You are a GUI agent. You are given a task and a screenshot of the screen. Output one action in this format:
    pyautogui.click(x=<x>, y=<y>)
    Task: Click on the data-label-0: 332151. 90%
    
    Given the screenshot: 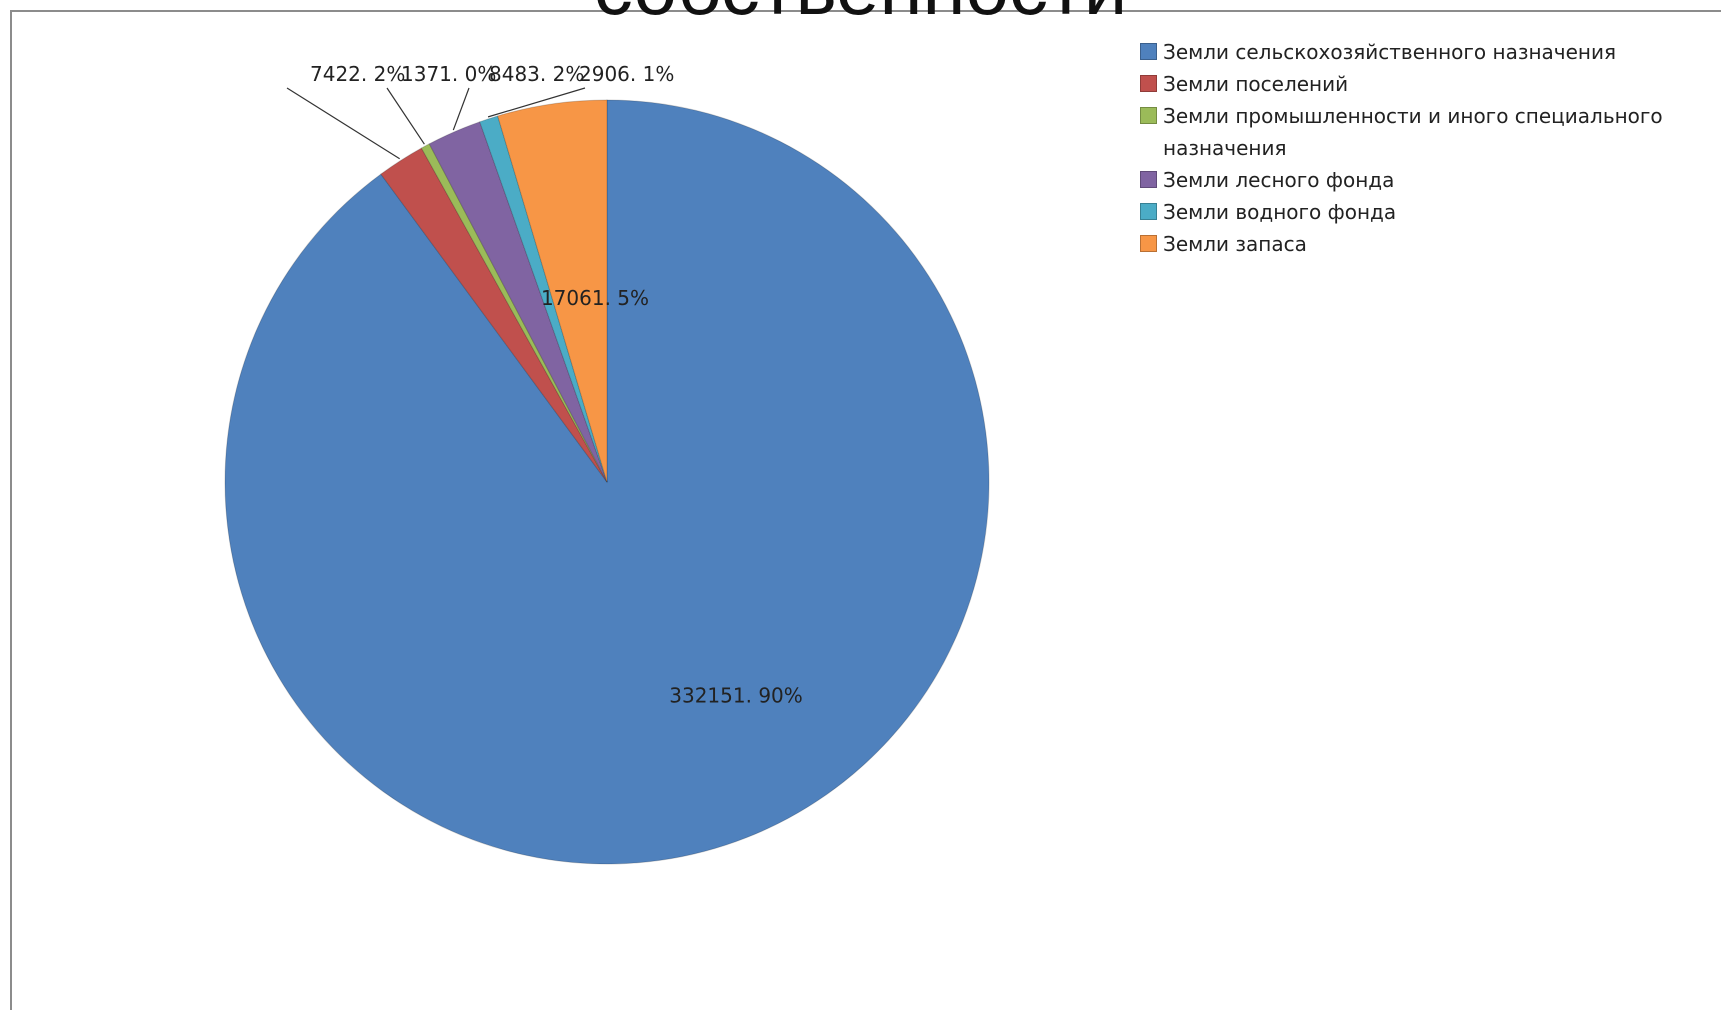 What is the action you would take?
    pyautogui.click(x=736, y=696)
    